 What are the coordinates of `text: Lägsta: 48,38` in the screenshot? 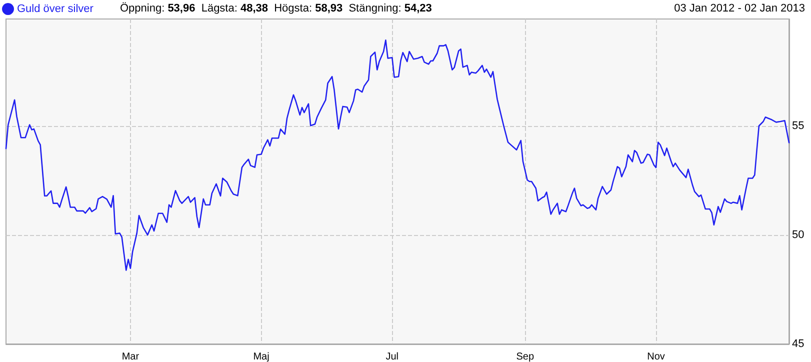 It's located at (234, 8).